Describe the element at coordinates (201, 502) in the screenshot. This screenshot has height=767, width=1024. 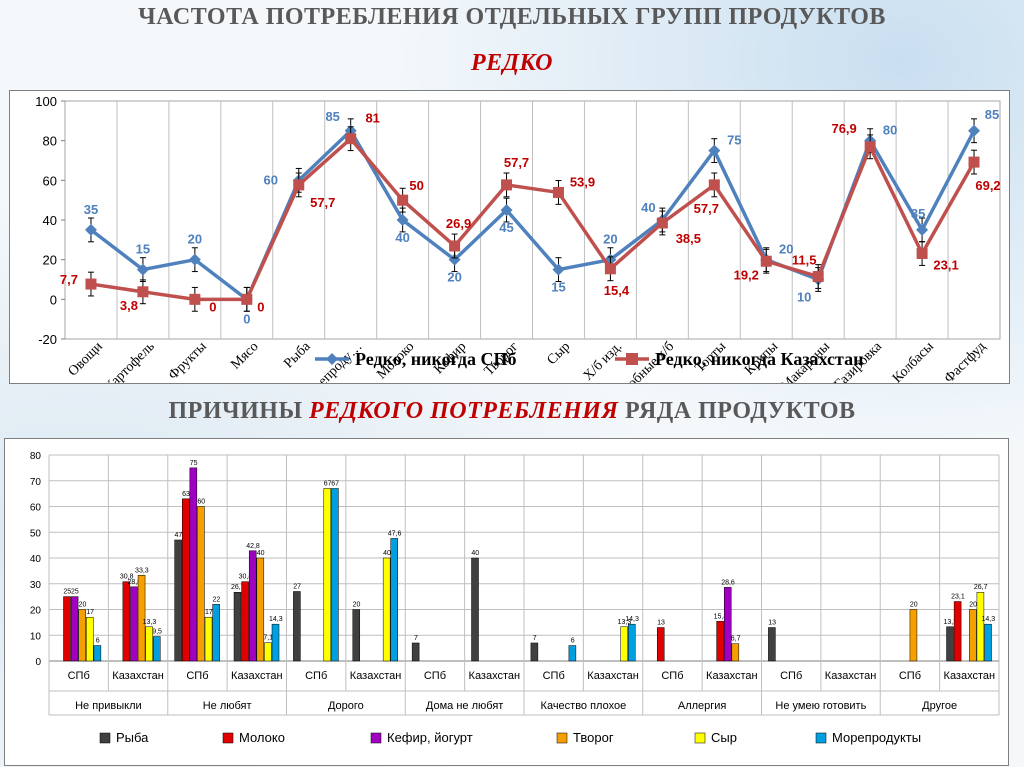
I see `bar-value-label: 60` at that location.